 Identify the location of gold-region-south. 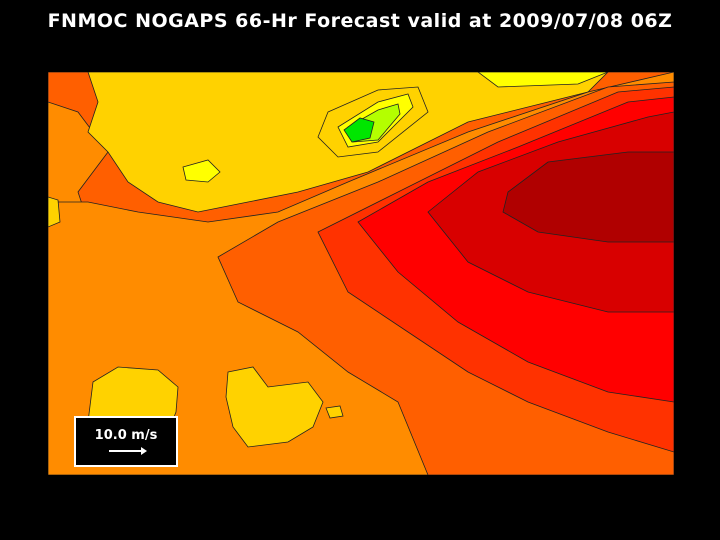
(274, 407).